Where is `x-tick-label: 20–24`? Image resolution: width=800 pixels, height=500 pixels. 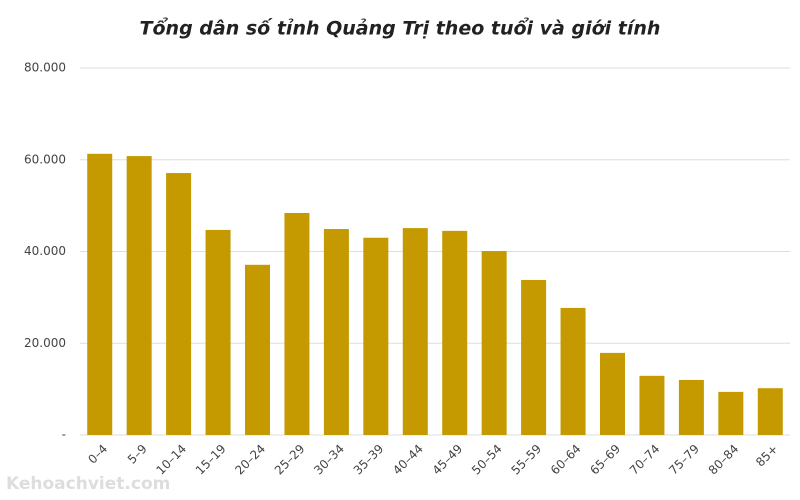
x-tick-label: 20–24 is located at coordinates (250, 460).